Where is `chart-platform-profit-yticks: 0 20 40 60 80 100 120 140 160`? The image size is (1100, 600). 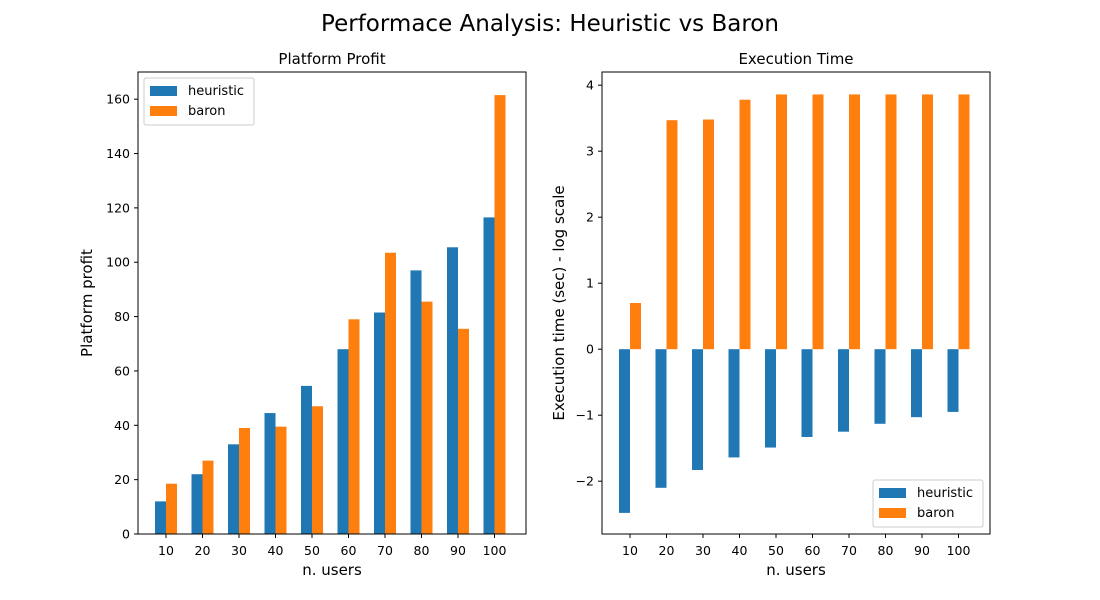 chart-platform-profit-yticks: 0 20 40 60 80 100 120 140 160 is located at coordinates (122, 317).